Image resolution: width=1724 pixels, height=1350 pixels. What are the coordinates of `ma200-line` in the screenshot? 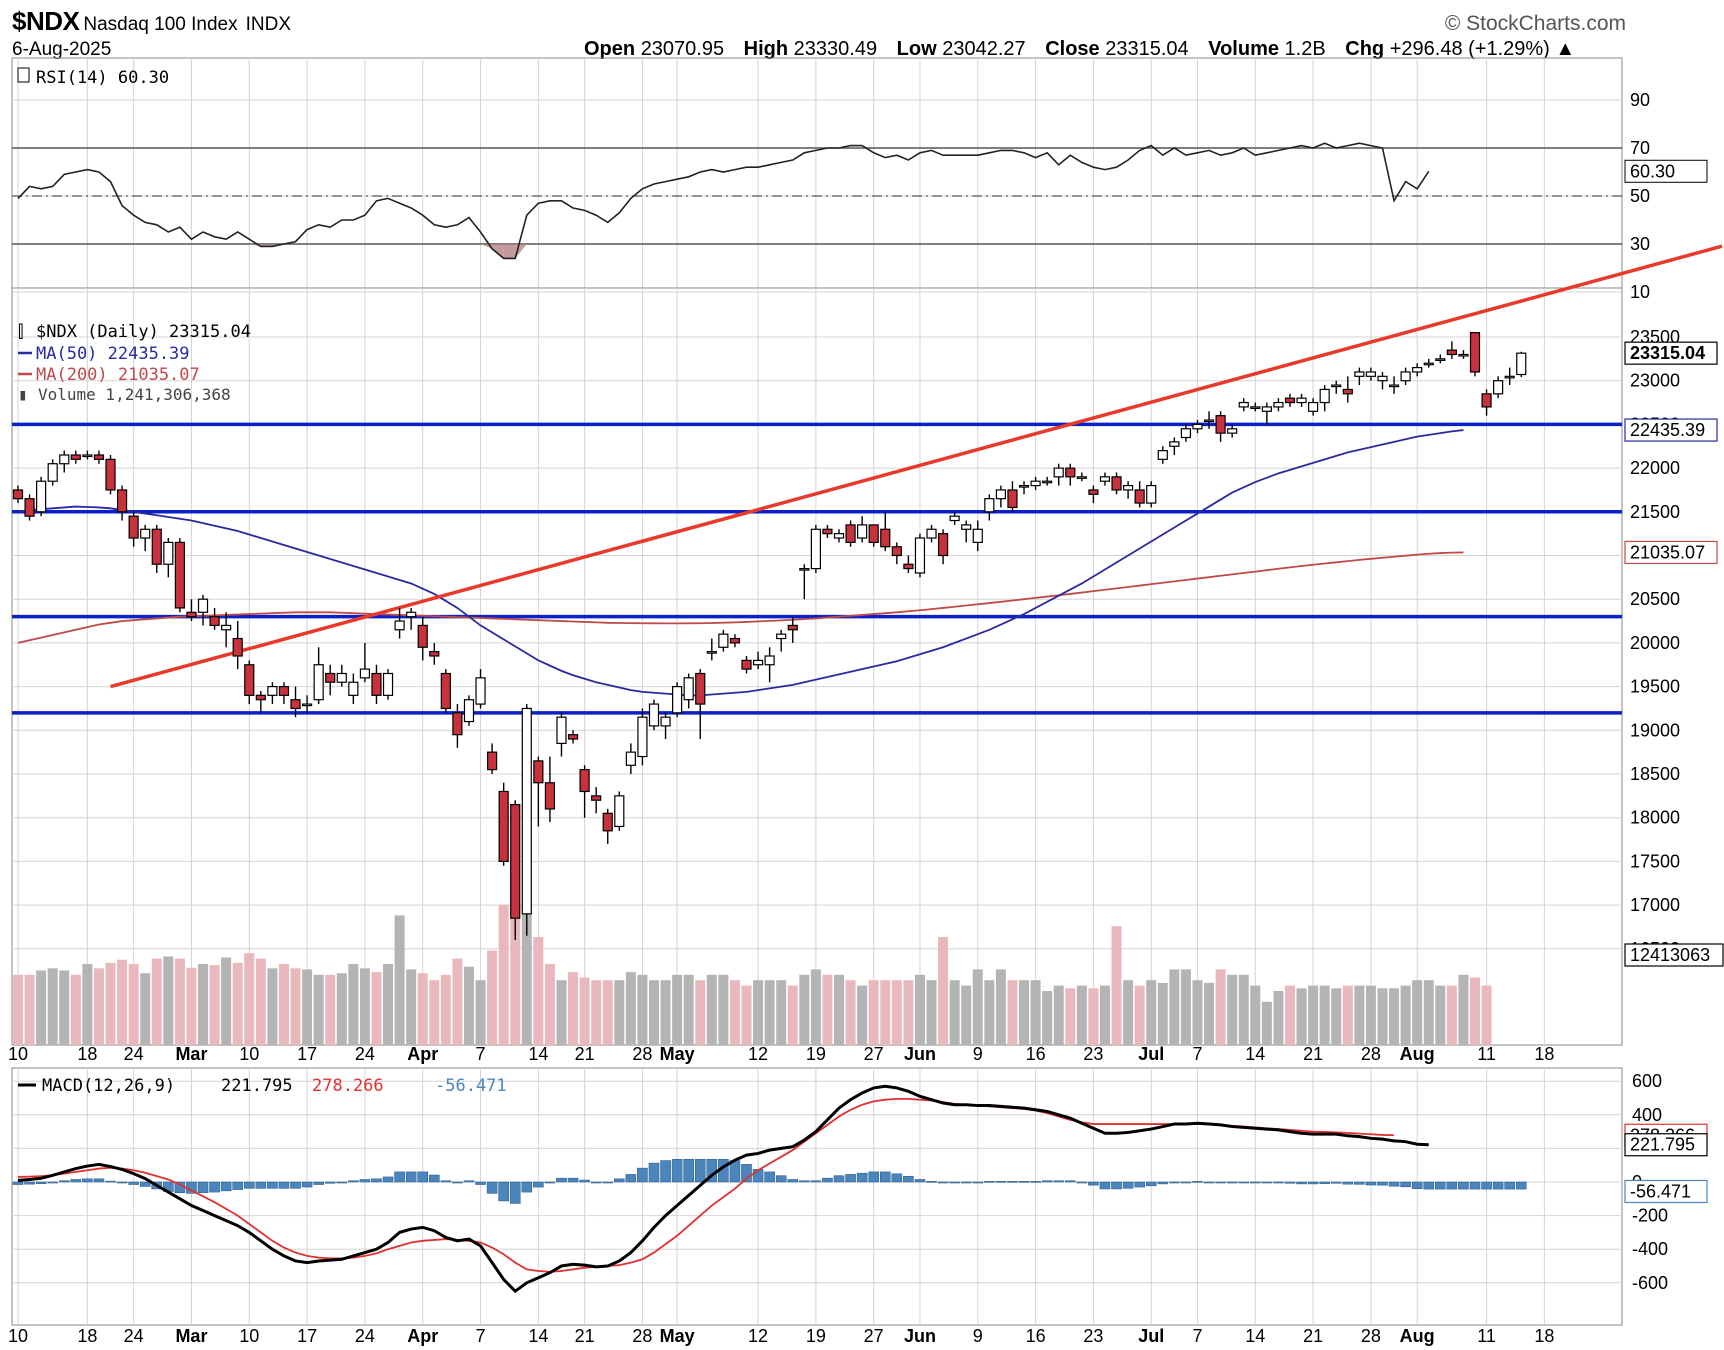 It's located at (740, 597).